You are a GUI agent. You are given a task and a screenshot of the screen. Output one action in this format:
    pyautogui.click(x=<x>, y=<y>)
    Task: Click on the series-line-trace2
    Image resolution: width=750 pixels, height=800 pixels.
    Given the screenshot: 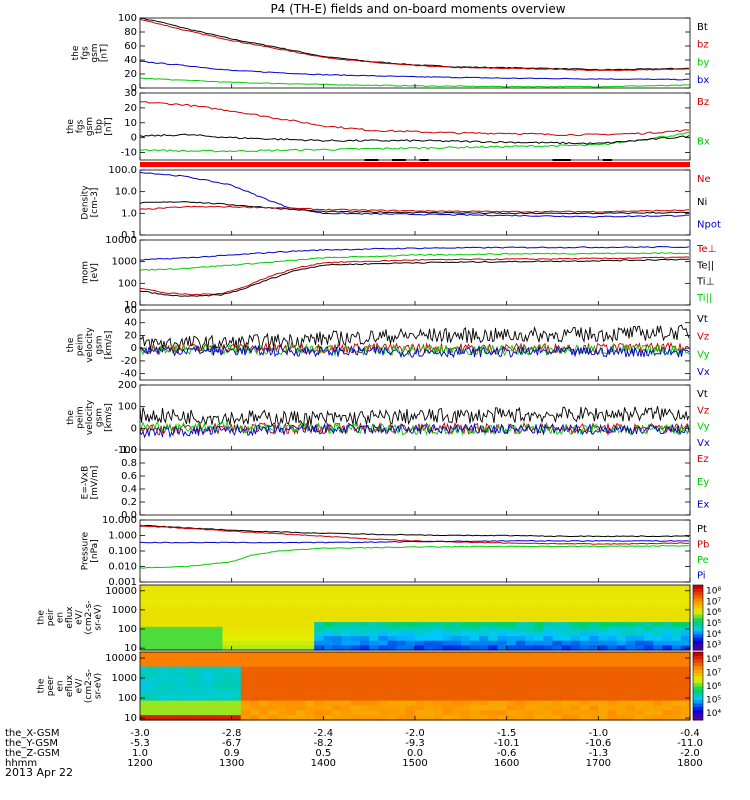 What is the action you would take?
    pyautogui.click(x=414, y=139)
    